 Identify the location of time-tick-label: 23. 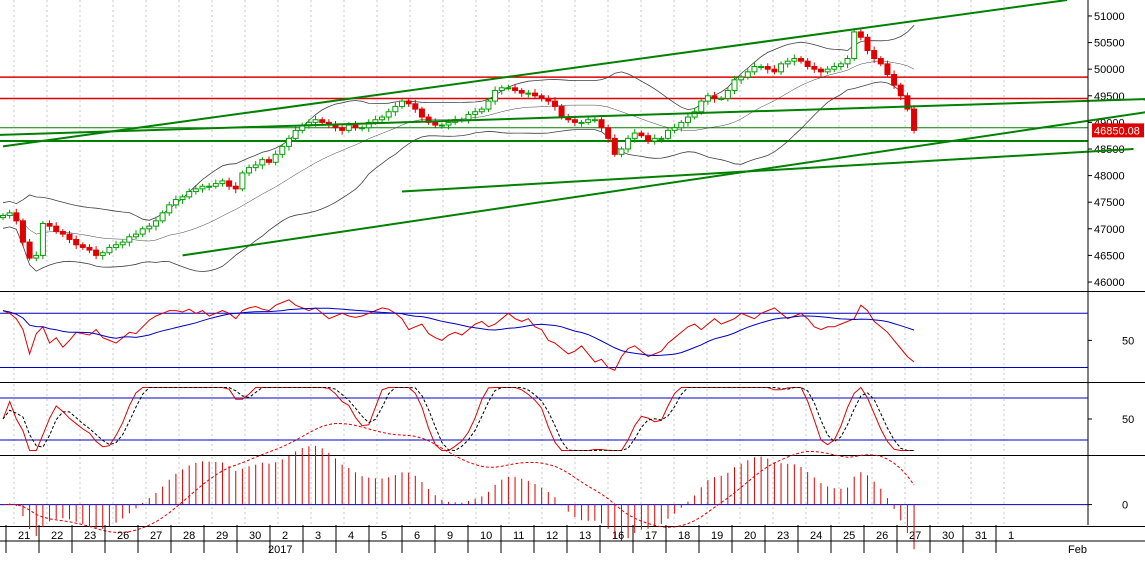
(90, 536).